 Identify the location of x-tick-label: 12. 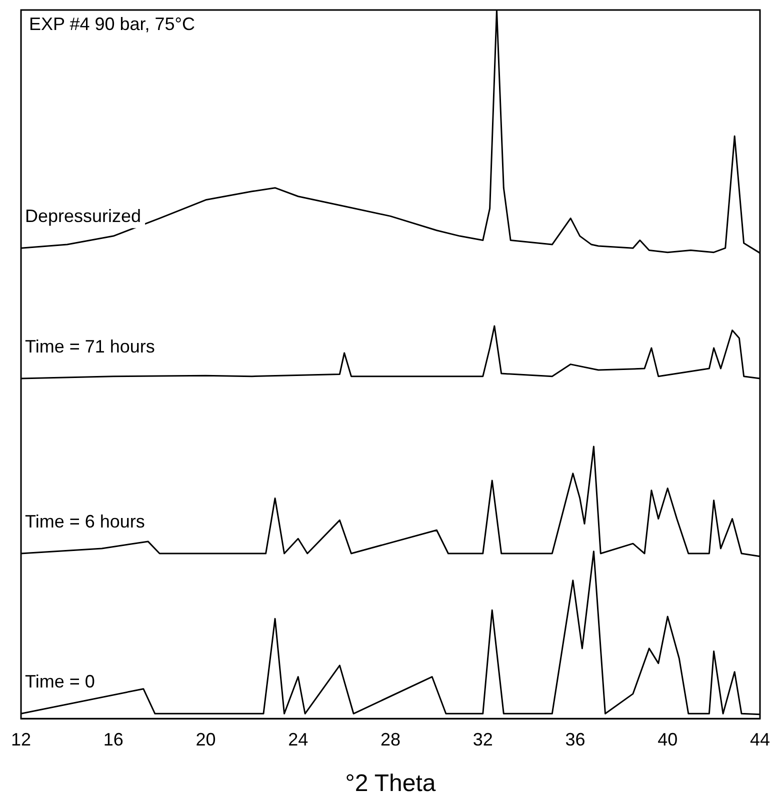
(21, 739).